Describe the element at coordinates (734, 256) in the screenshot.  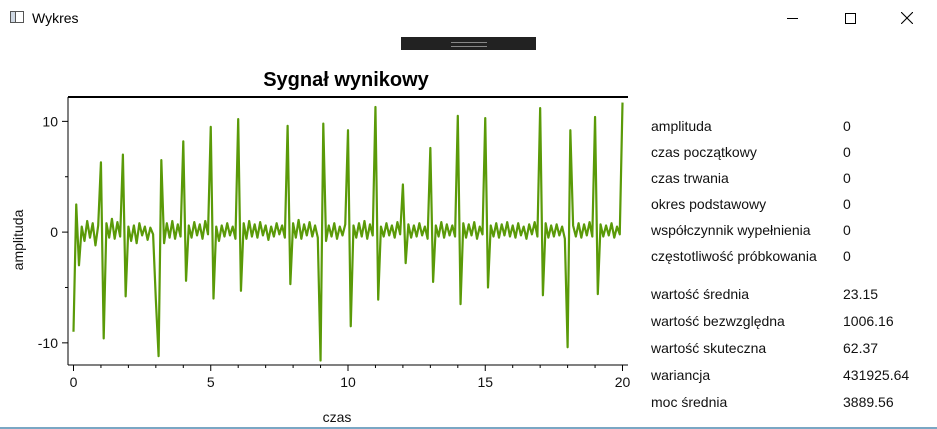
I see `stat-label: częstotliwość próbkowania` at that location.